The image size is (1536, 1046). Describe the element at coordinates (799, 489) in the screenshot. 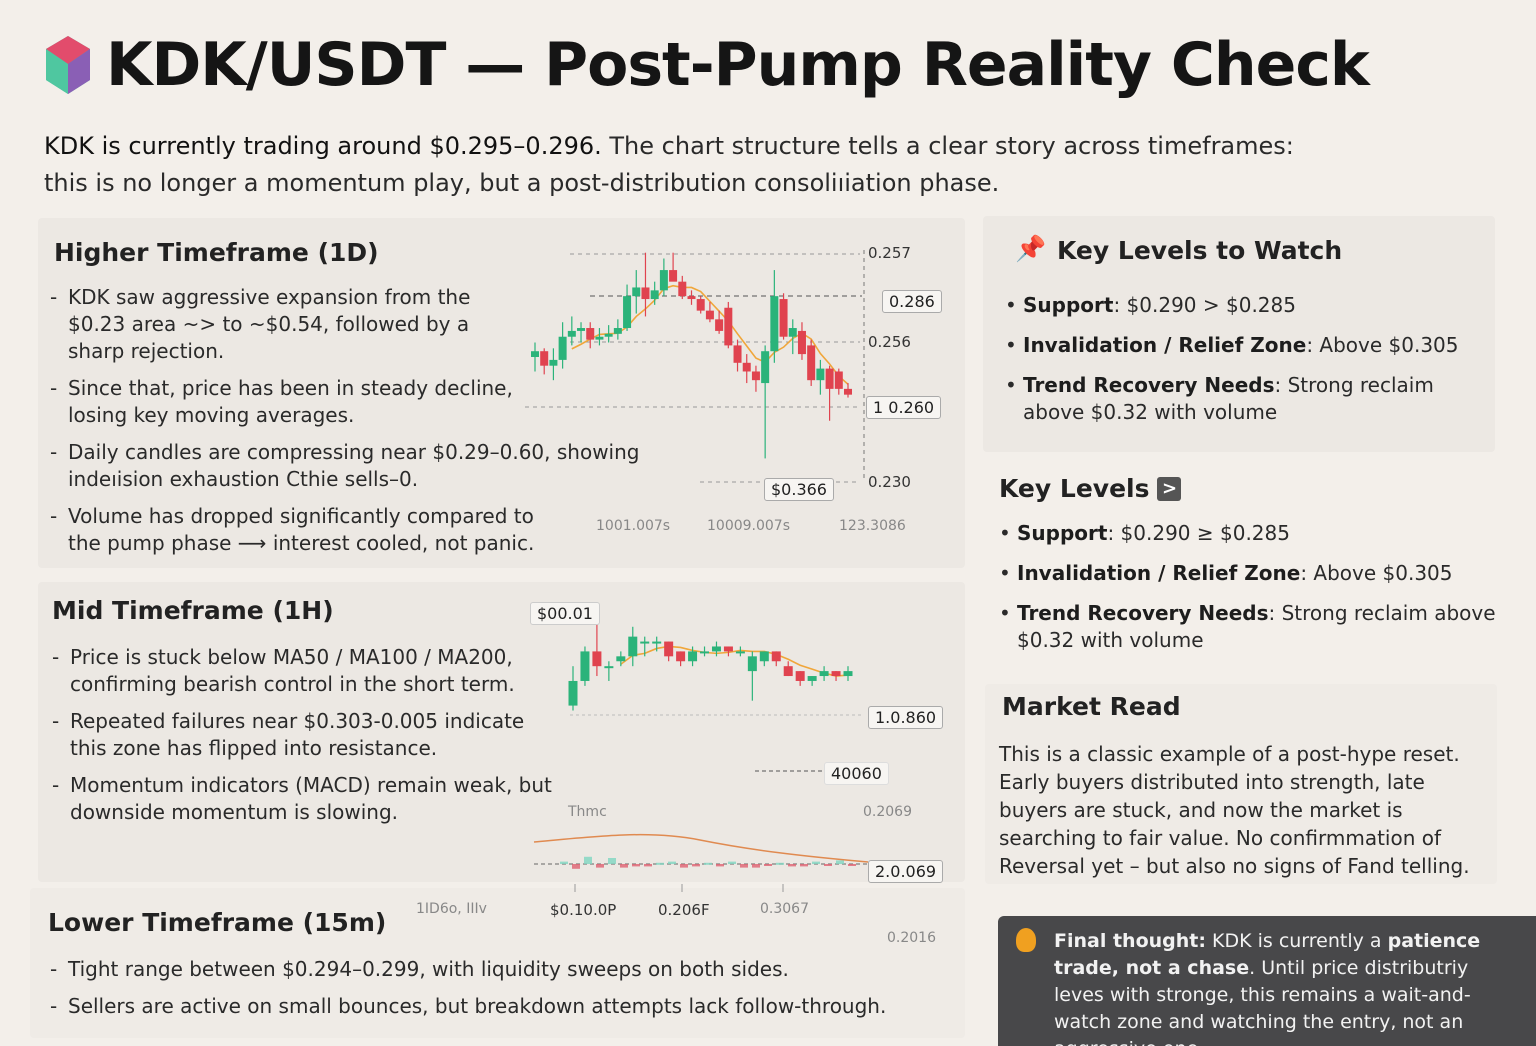

I see `price-marker: $0.366` at that location.